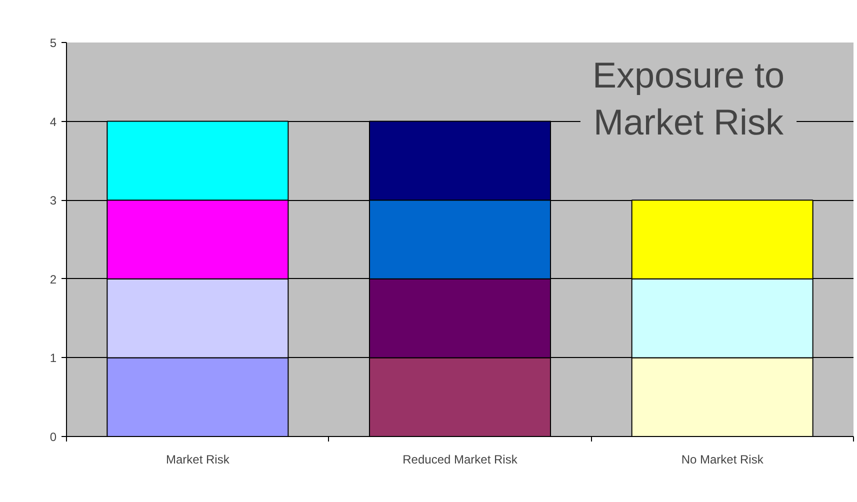 This screenshot has height=502, width=857. Describe the element at coordinates (198, 459) in the screenshot. I see `x-tick-label: Market Risk` at that location.